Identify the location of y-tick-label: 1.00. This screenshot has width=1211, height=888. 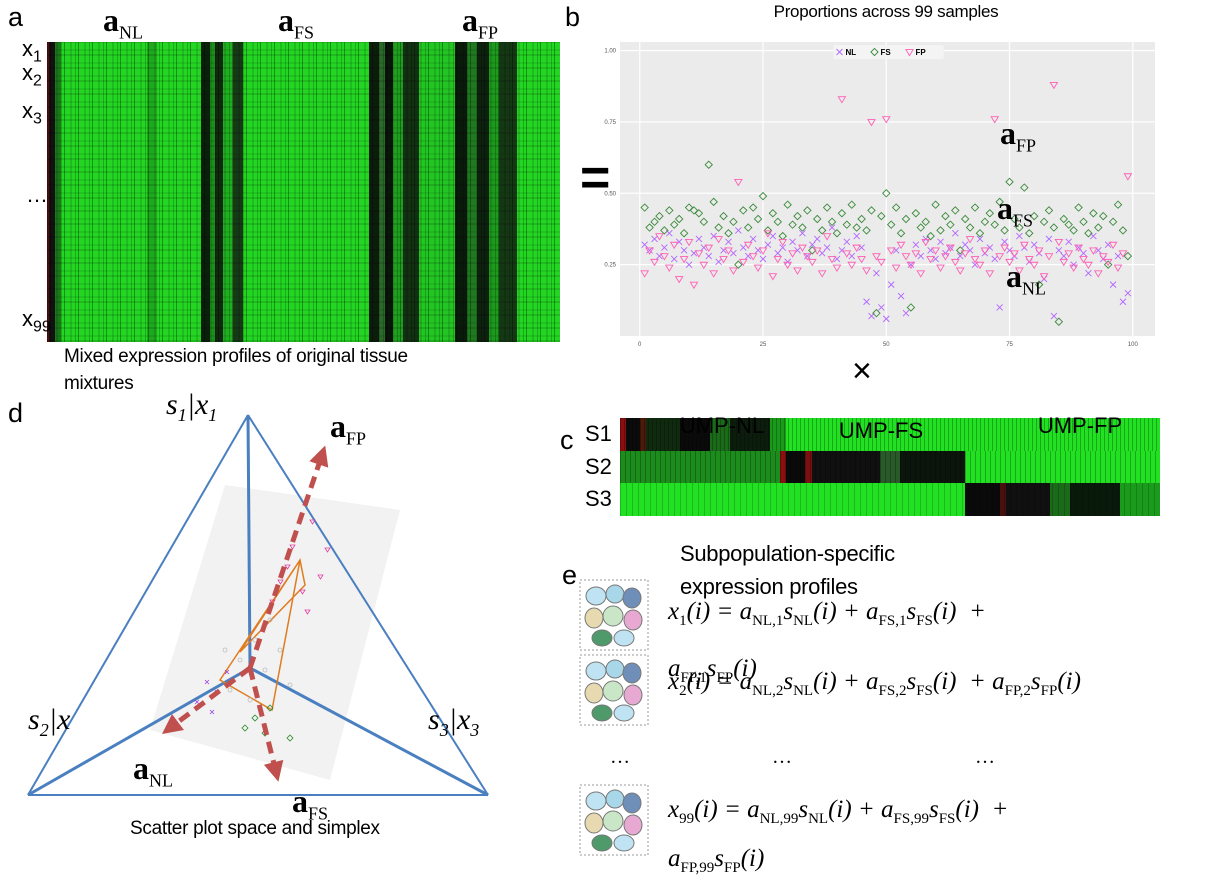
(610, 52).